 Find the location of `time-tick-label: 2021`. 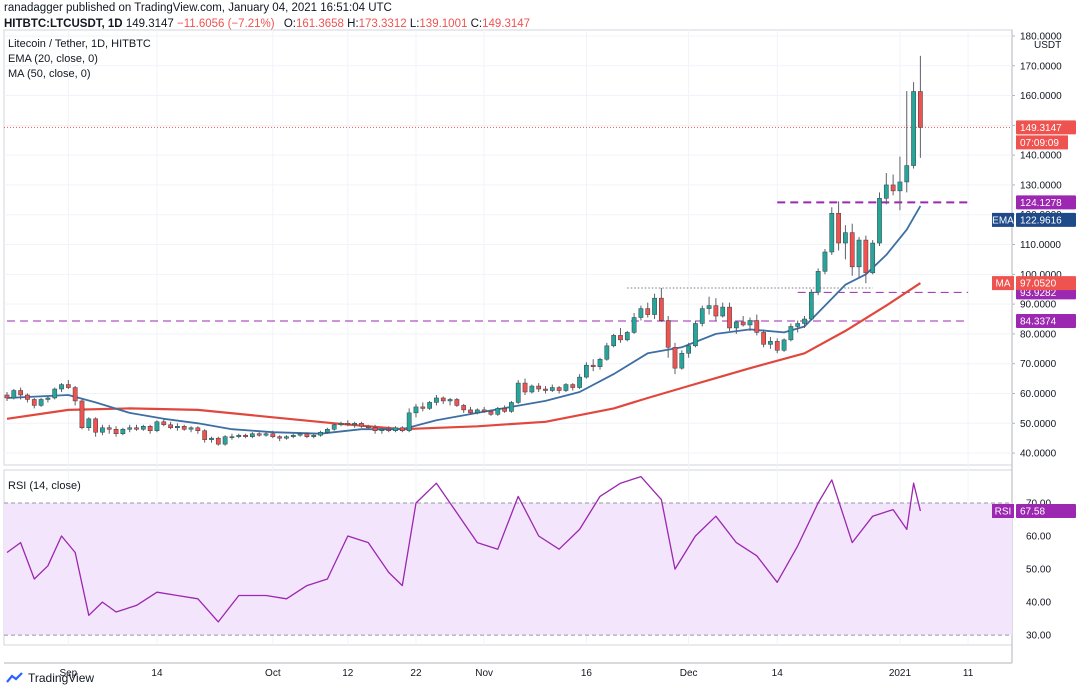

time-tick-label: 2021 is located at coordinates (900, 673).